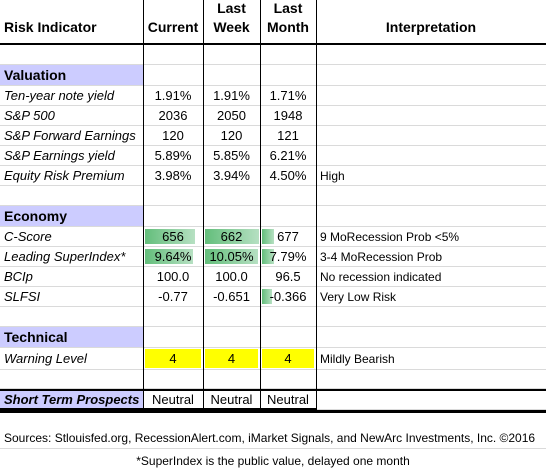  I want to click on cell-text: Technical, so click(36, 337).